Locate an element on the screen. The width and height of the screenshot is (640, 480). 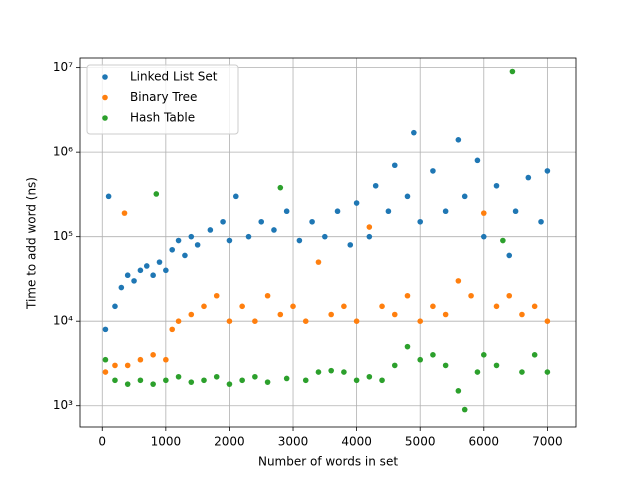
legend-box is located at coordinates (162, 99).